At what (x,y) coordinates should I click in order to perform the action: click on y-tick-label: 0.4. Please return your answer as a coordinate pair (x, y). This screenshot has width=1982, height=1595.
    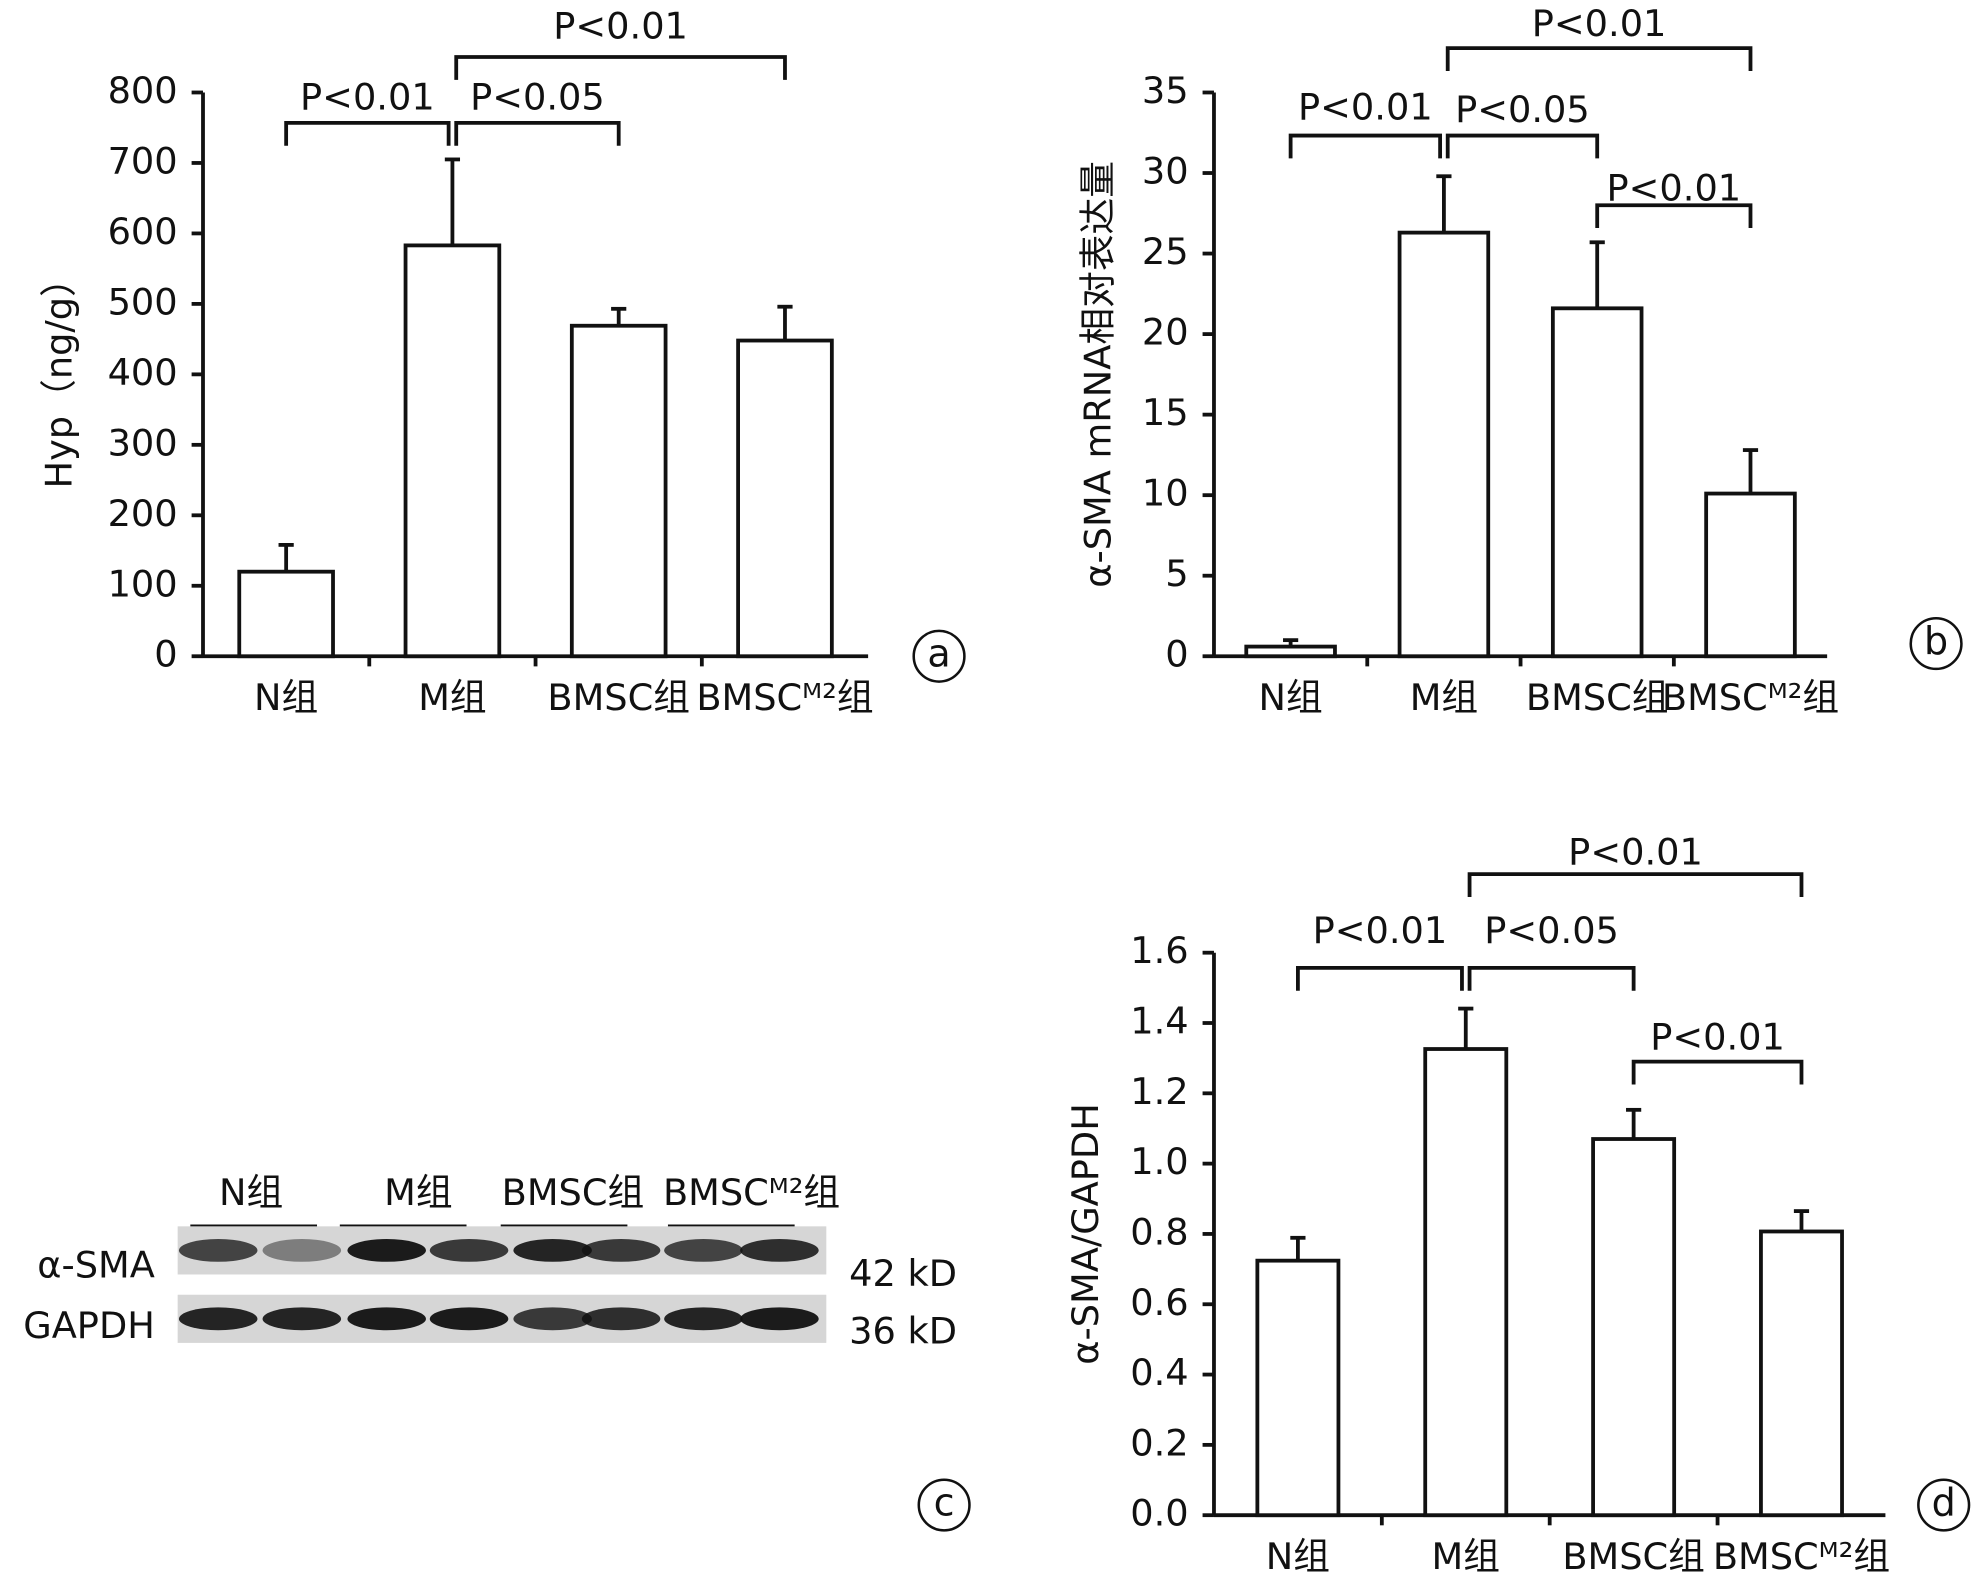
    Looking at the image, I should click on (1159, 1372).